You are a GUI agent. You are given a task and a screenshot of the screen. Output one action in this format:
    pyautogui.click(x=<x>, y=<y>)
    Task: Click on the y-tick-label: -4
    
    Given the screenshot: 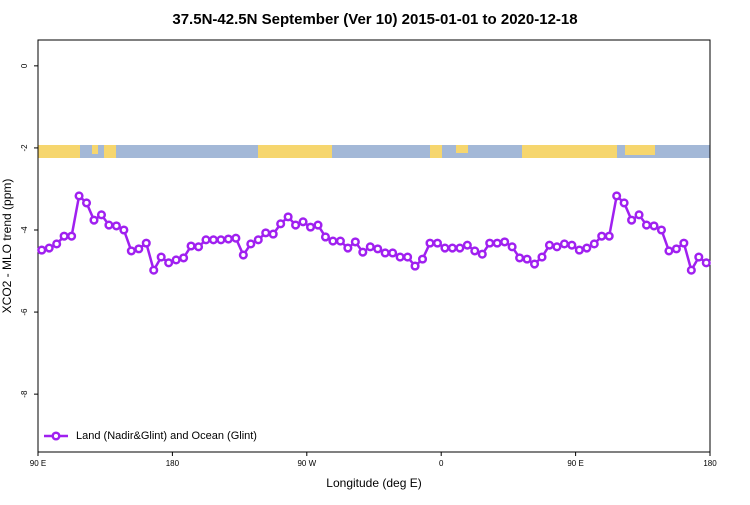 What is the action you would take?
    pyautogui.click(x=24, y=230)
    